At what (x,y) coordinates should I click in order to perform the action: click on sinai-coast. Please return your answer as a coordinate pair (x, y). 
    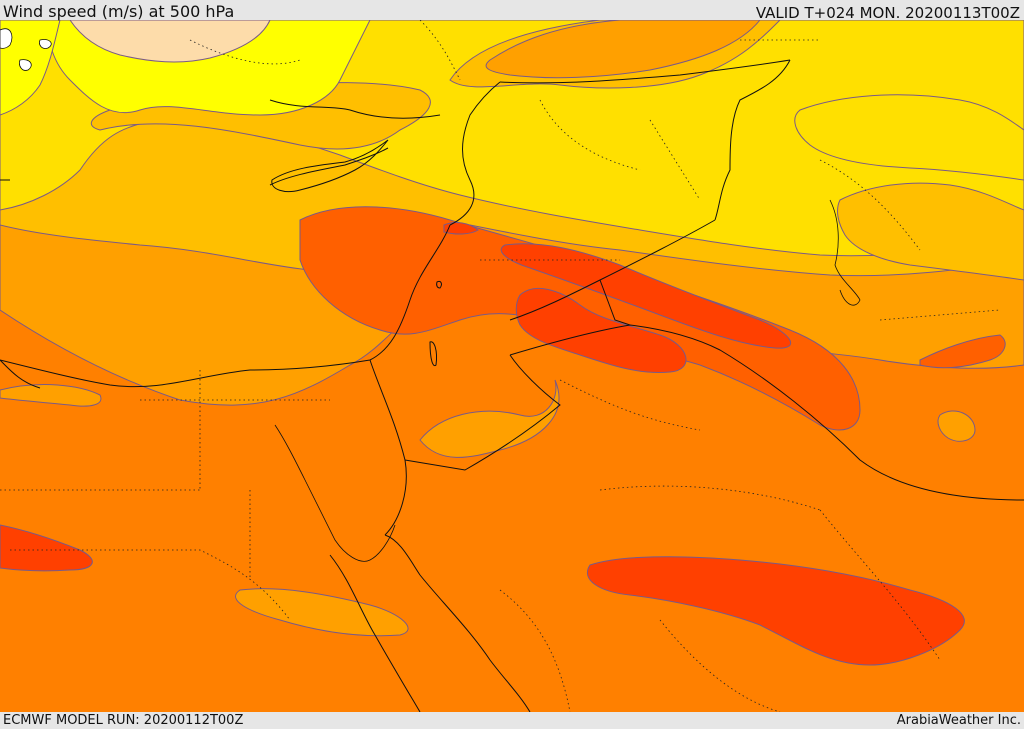
    Looking at the image, I should click on (335, 493).